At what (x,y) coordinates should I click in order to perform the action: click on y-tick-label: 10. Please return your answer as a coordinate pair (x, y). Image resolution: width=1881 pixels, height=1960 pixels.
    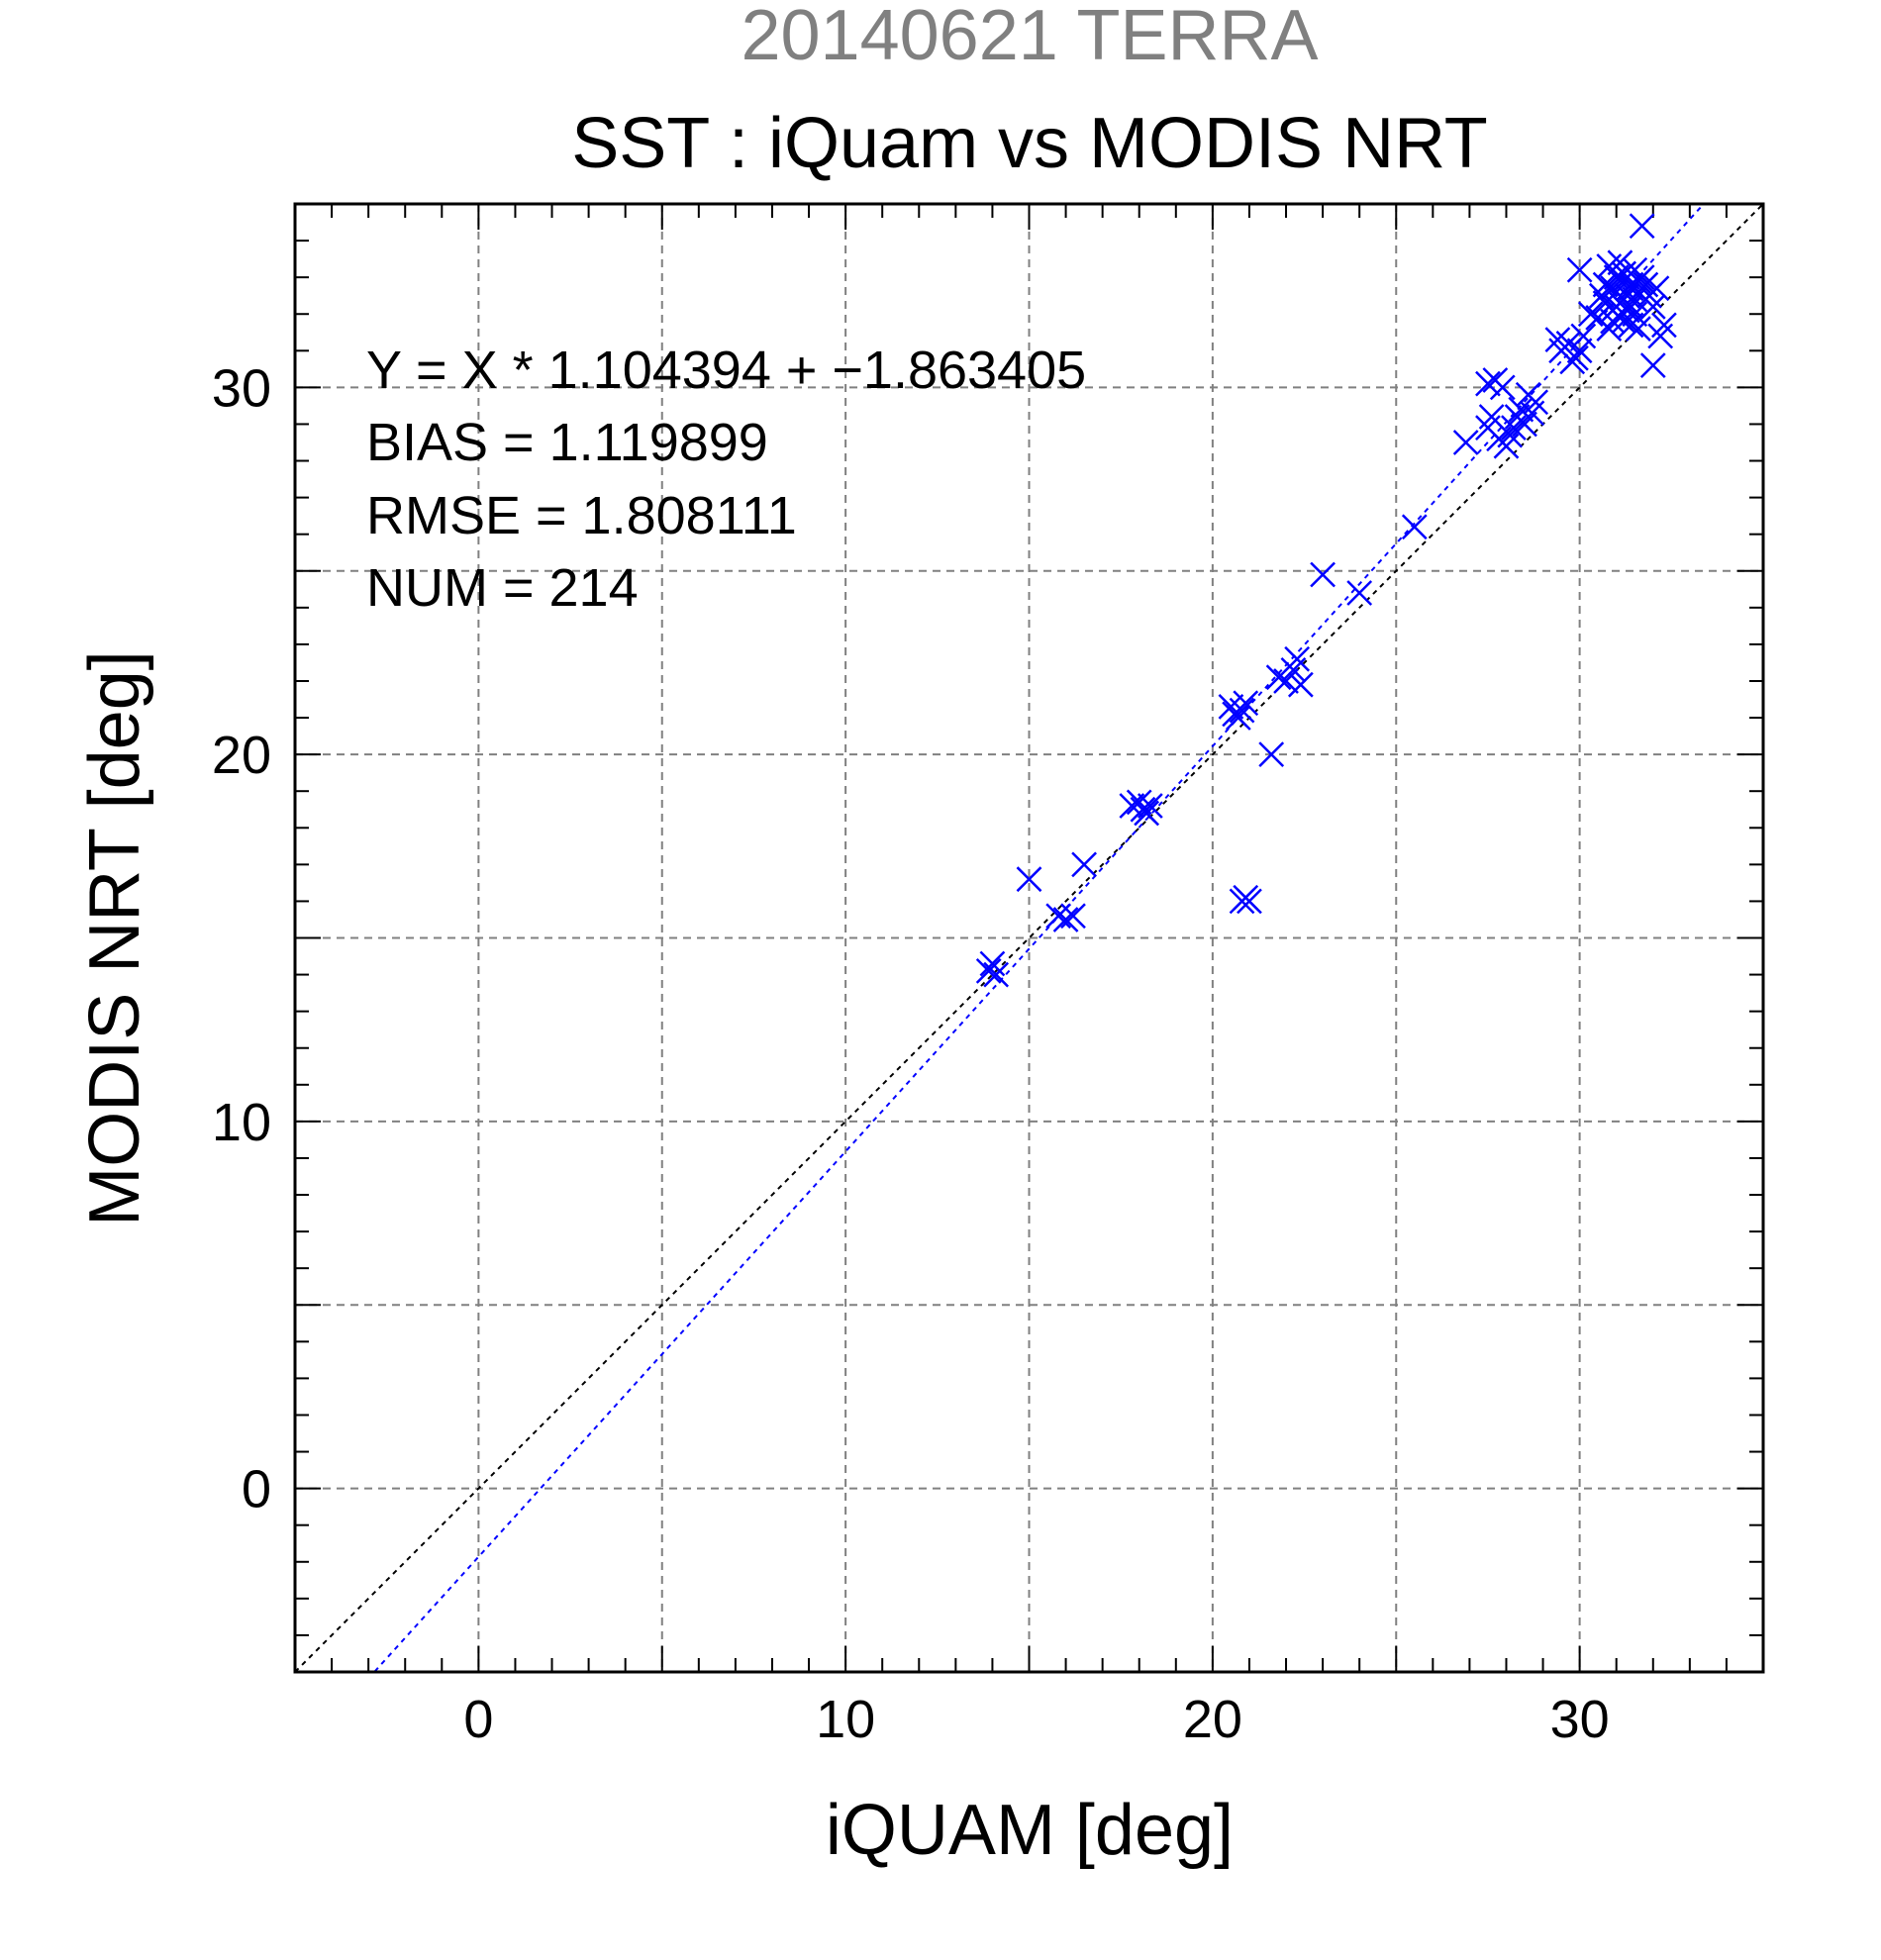
    Looking at the image, I should click on (242, 1122).